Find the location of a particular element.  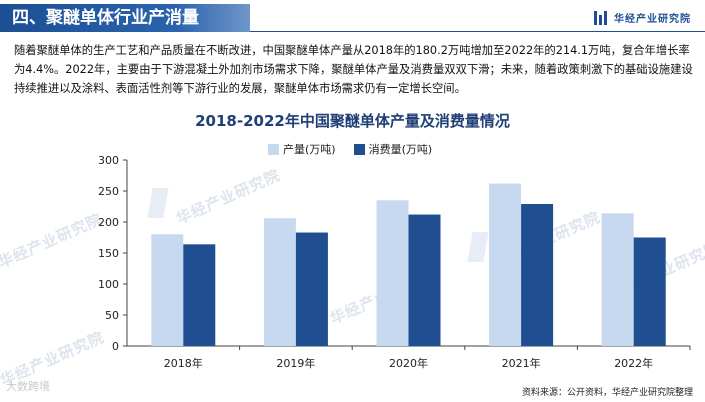

header-title-bar is located at coordinates (125, 18).